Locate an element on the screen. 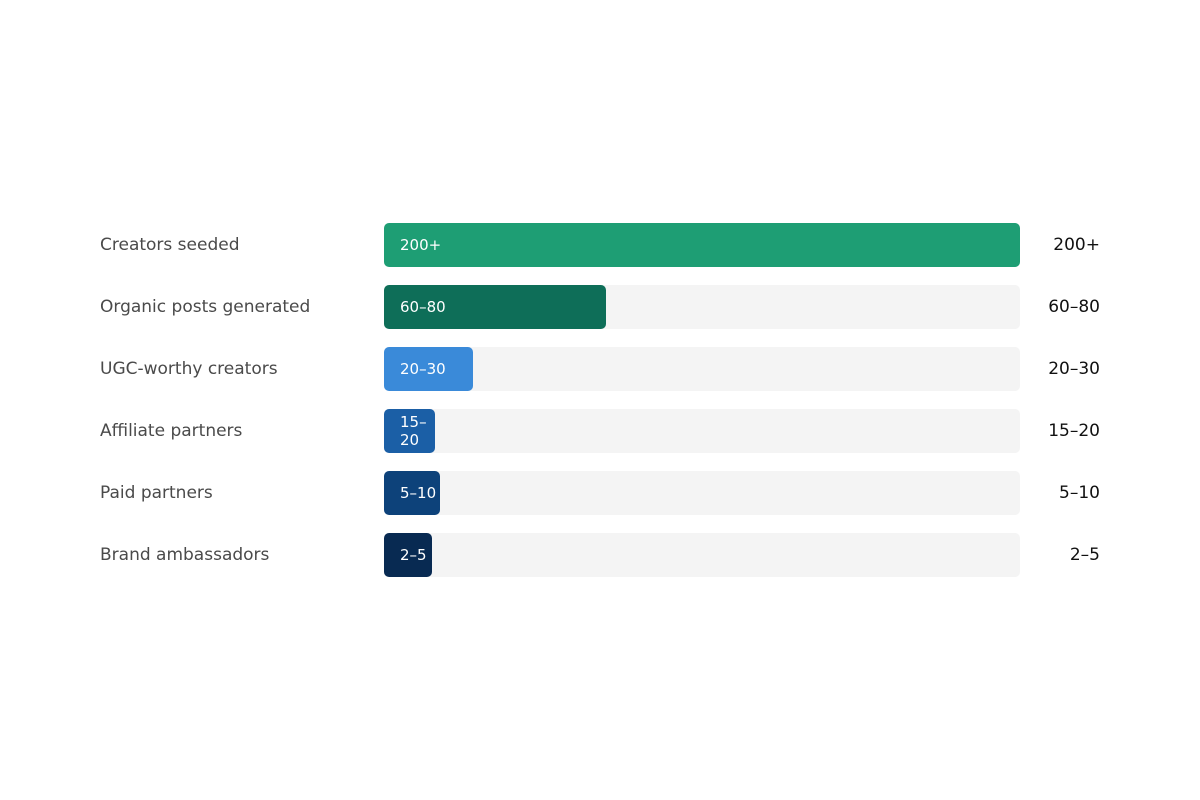 The height and width of the screenshot is (800, 1200). row-label: Affiliate partners is located at coordinates (171, 431).